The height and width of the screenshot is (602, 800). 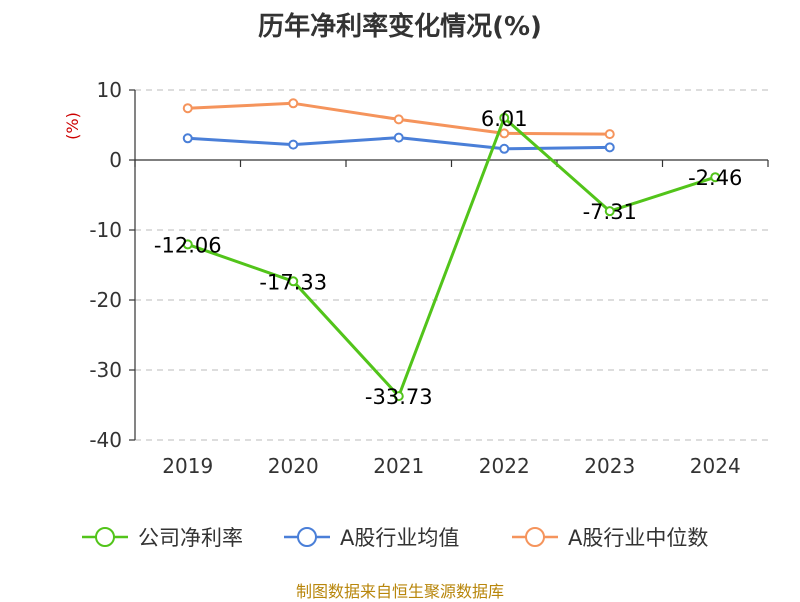 I want to click on x-tick-label: 2024, so click(x=715, y=466).